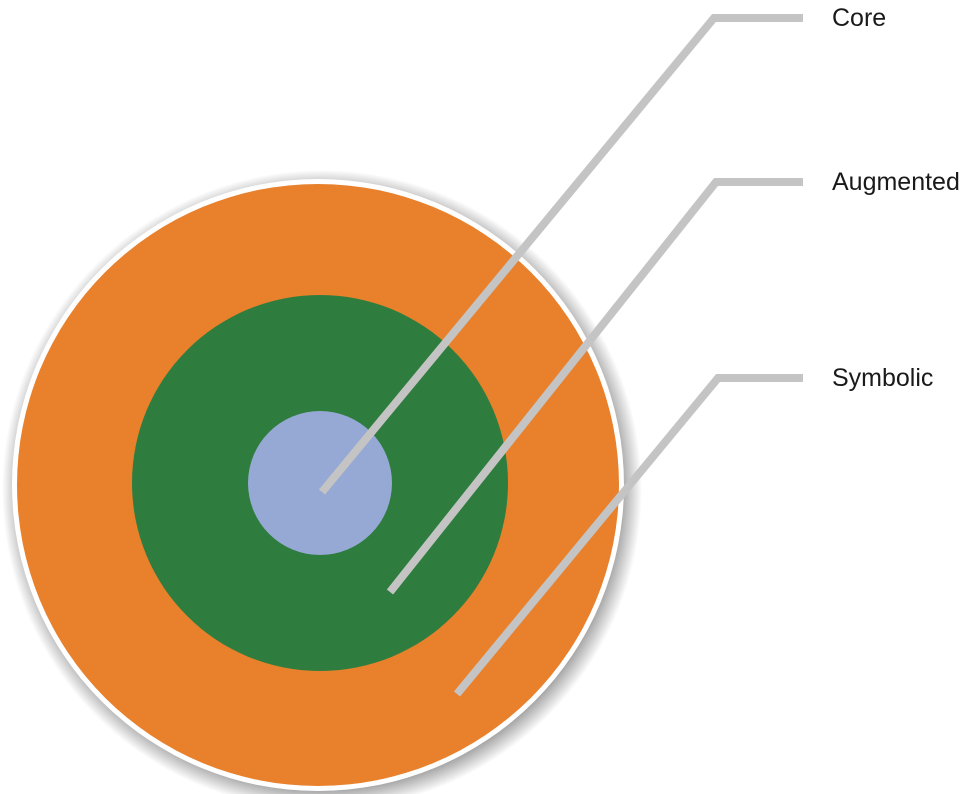  Describe the element at coordinates (882, 378) in the screenshot. I see `symbolic-label: Symbolic` at that location.